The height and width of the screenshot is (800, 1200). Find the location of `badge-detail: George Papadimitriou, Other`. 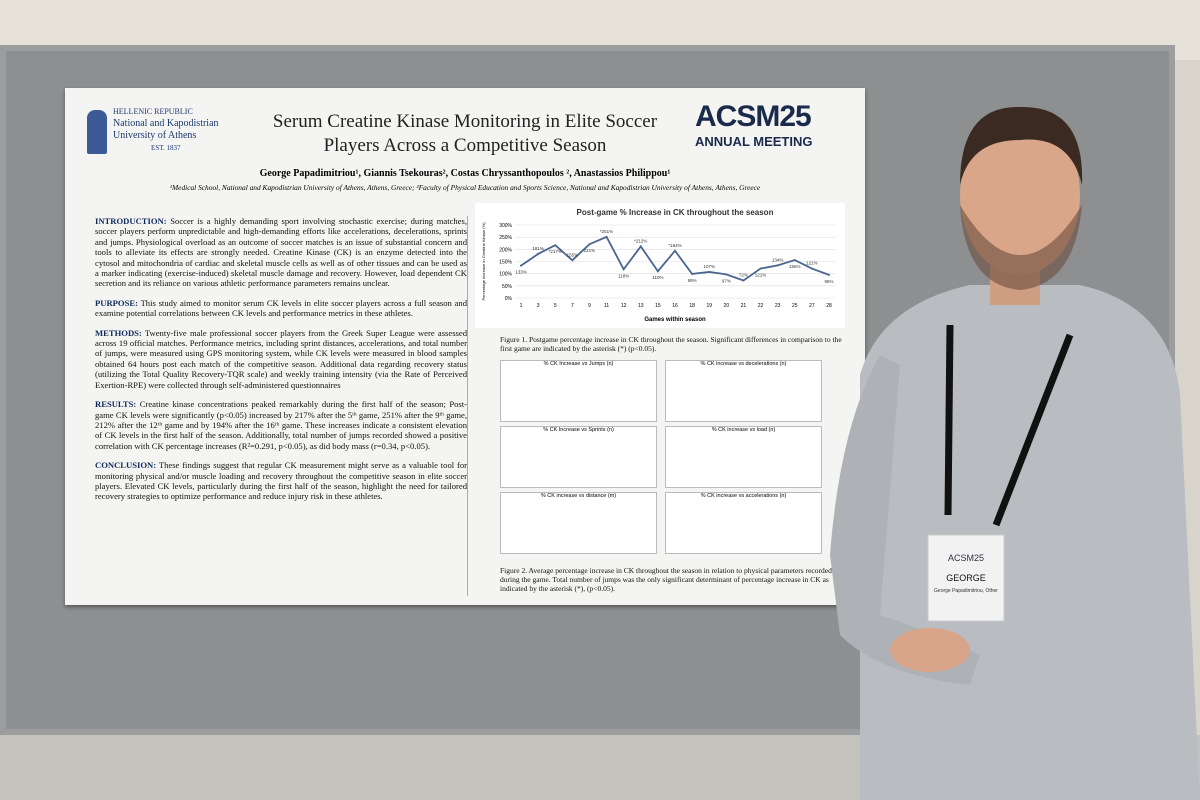

badge-detail: George Papadimitriou, Other is located at coordinates (966, 591).